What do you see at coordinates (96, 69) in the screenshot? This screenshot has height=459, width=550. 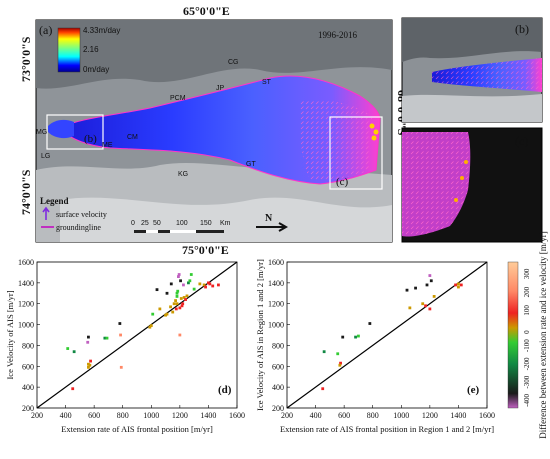 I see `colorbar-min-label: 0m/day` at bounding box center [96, 69].